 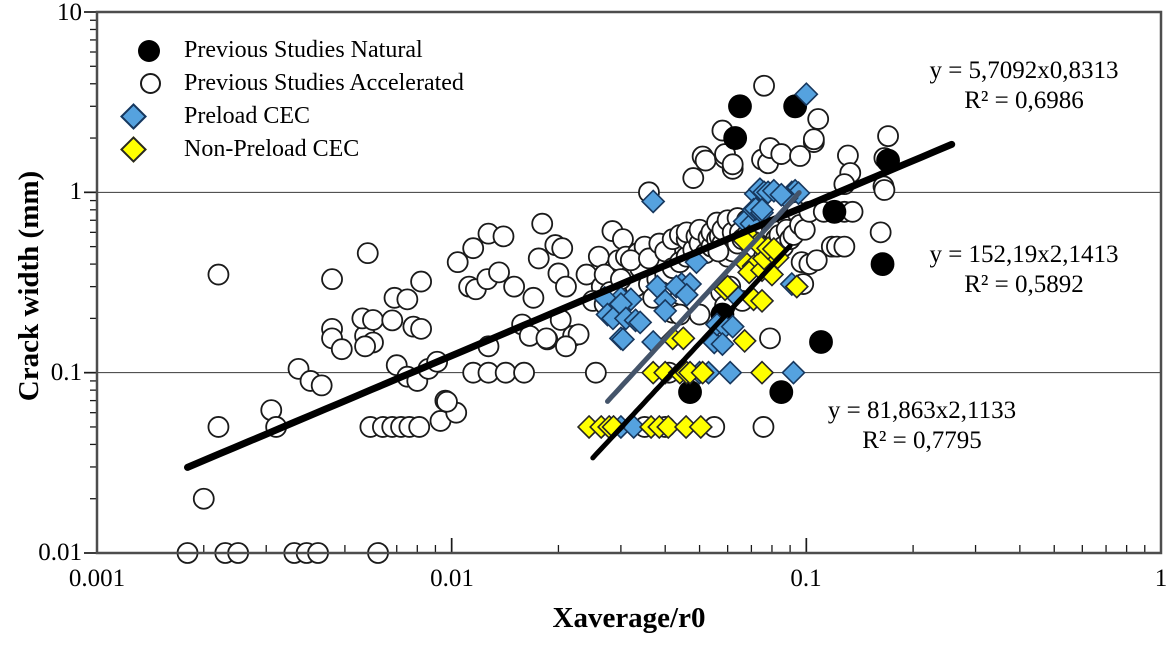 What do you see at coordinates (629, 618) in the screenshot?
I see `x-axis-label: Xaverage/r0` at bounding box center [629, 618].